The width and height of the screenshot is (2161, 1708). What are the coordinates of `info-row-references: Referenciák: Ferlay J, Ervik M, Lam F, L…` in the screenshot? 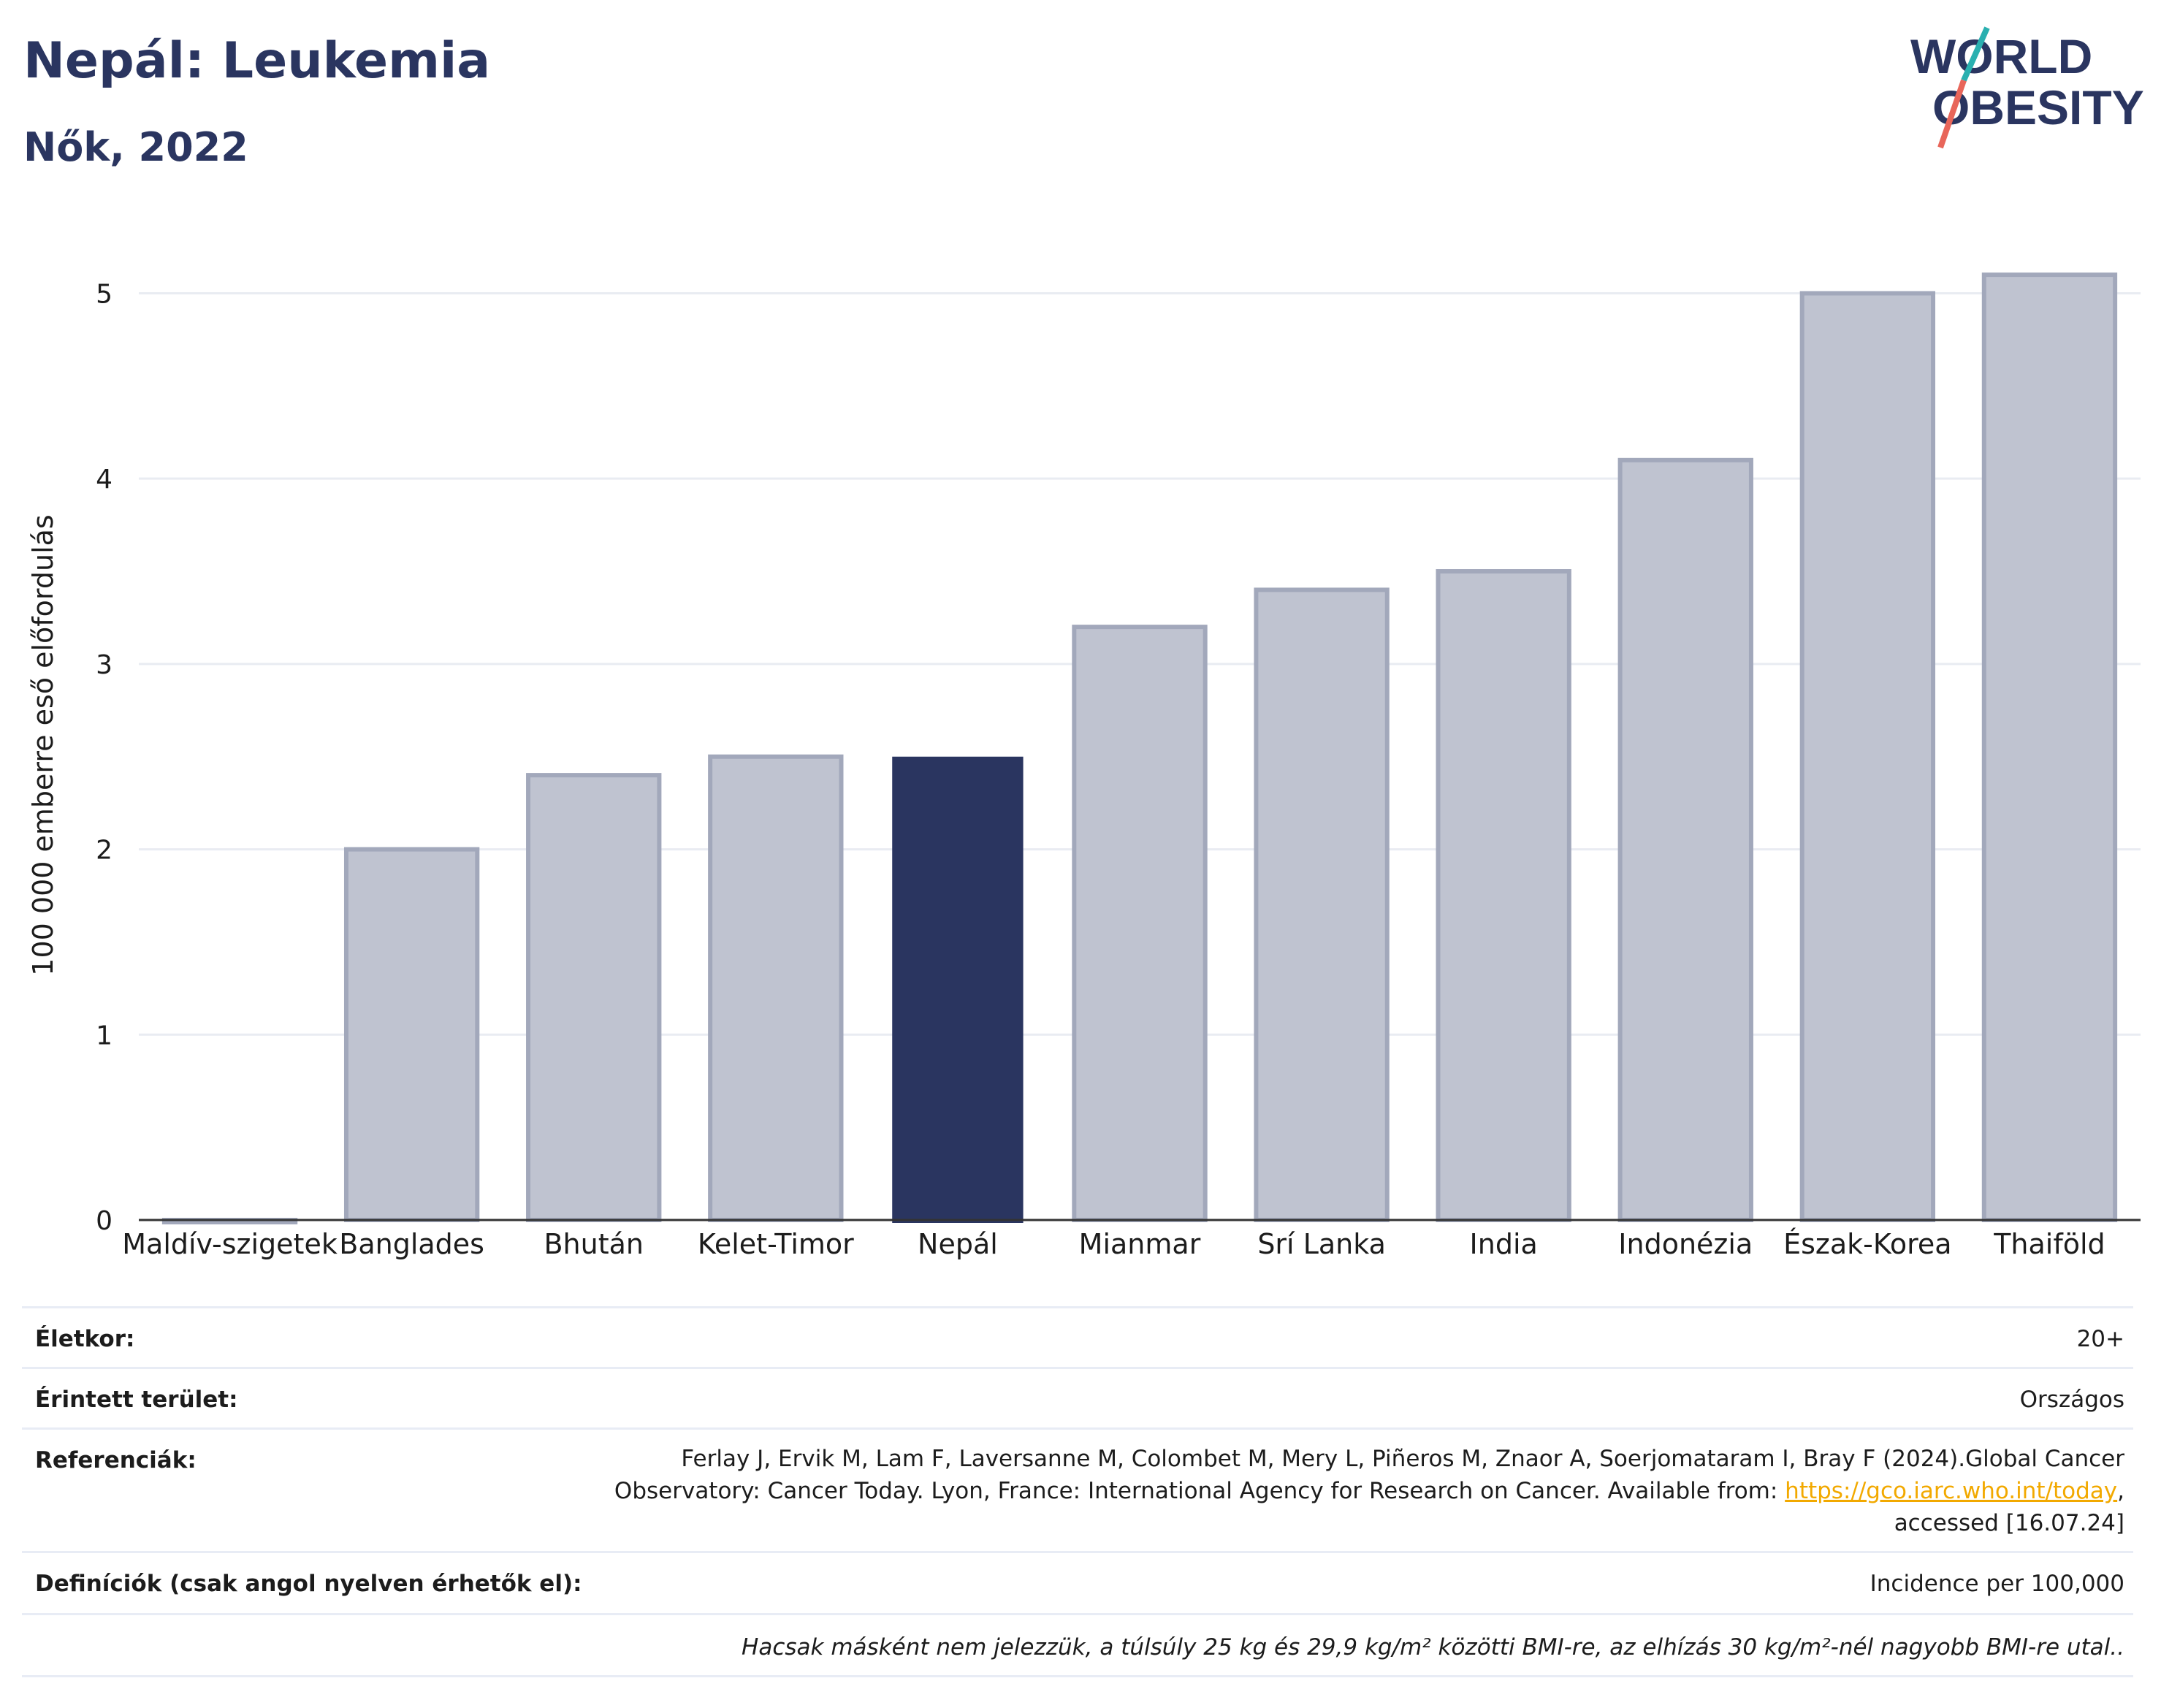 It's located at (1077, 1489).